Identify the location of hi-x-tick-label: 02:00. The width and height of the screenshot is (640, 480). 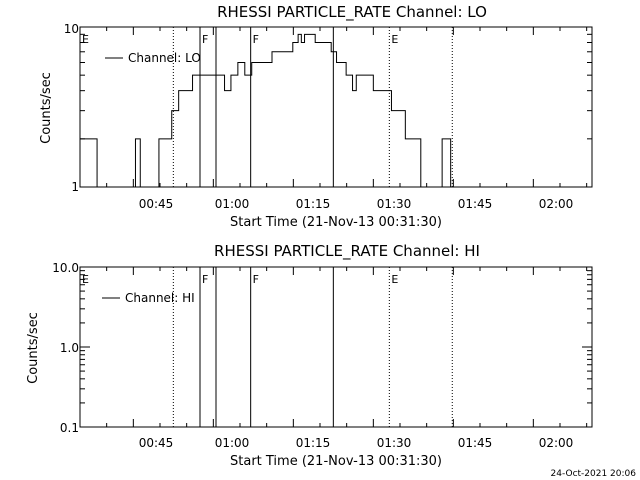
(556, 443).